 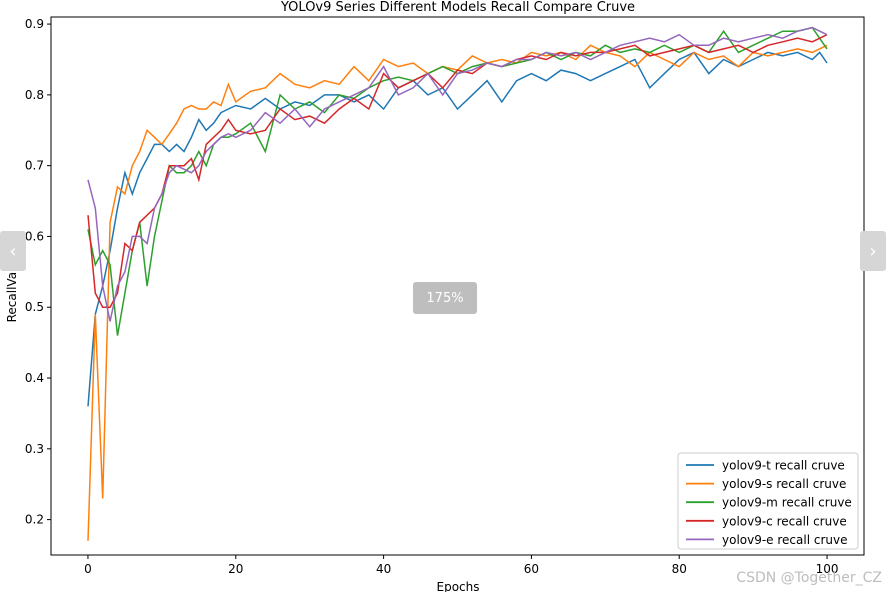 I want to click on x-tick-label: 40, so click(x=383, y=569).